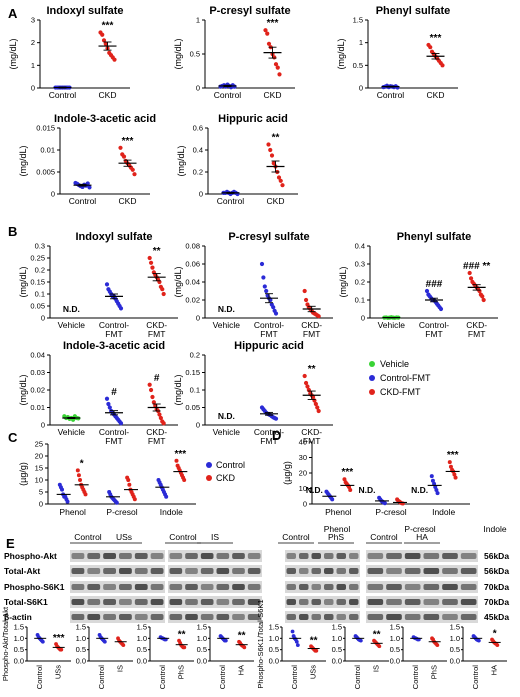 The image size is (520, 697). Describe the element at coordinates (165, 656) in the screenshot. I see `quant-panel-2: 0.0 0.5 1.0 1.5 Control PhS **` at that location.